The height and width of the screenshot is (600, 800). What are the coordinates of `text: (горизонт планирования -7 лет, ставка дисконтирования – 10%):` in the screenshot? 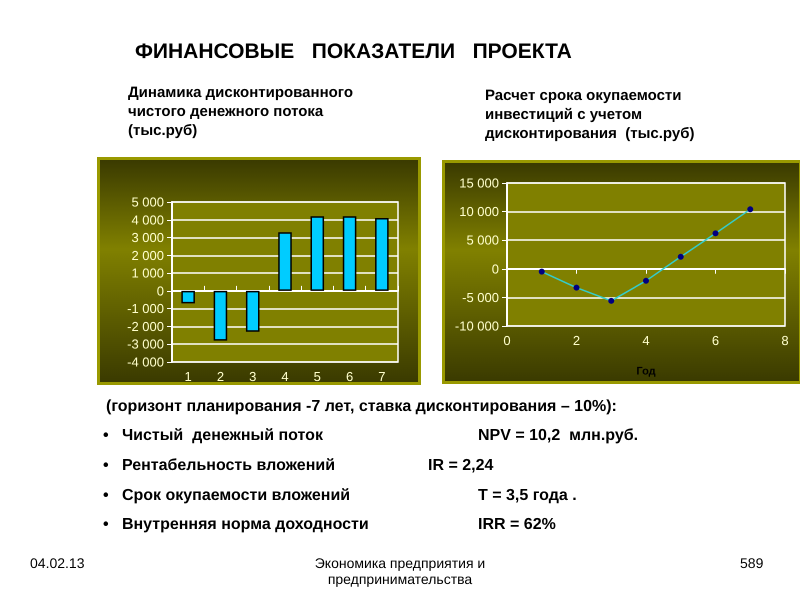 It's located at (361, 407).